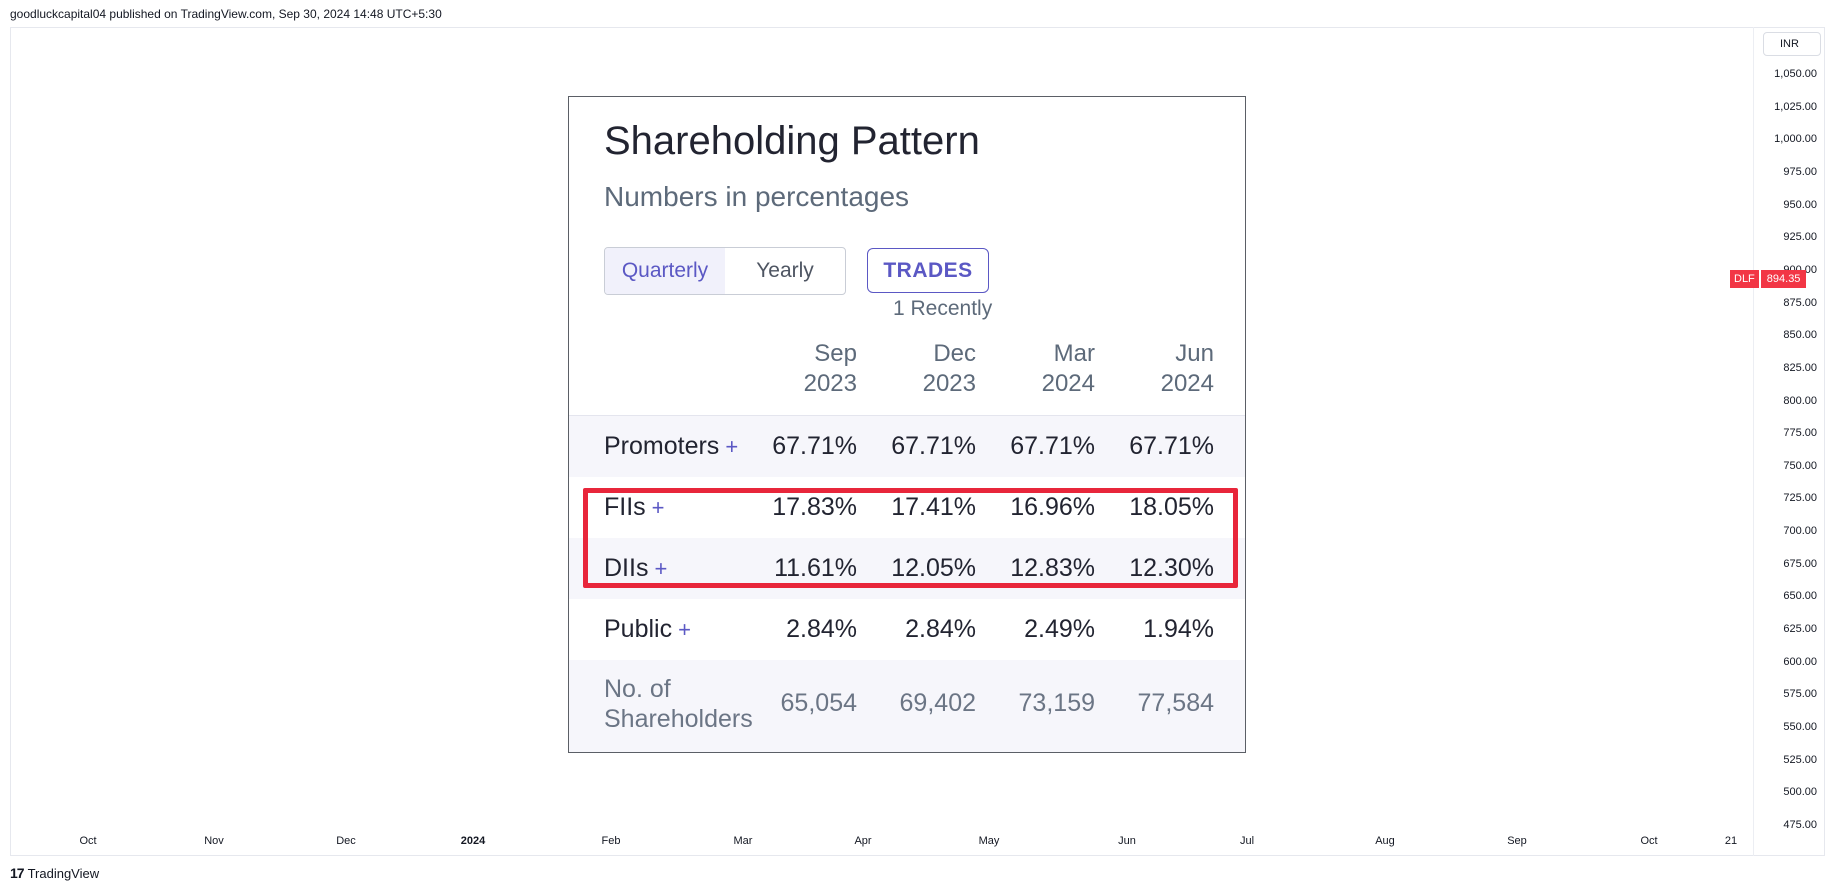 This screenshot has height=891, width=1835. I want to click on toggle-yearly: Yearly, so click(785, 270).